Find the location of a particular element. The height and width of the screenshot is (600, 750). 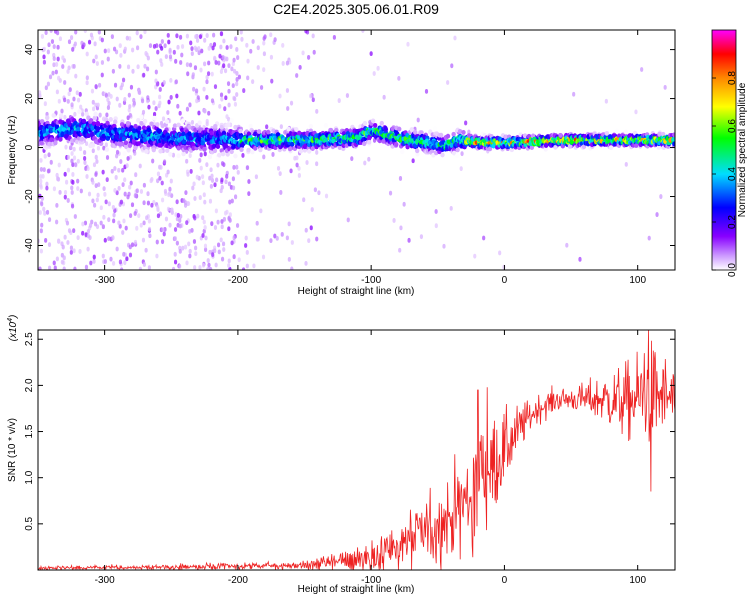

x-tick-label: -100 is located at coordinates (371, 280).